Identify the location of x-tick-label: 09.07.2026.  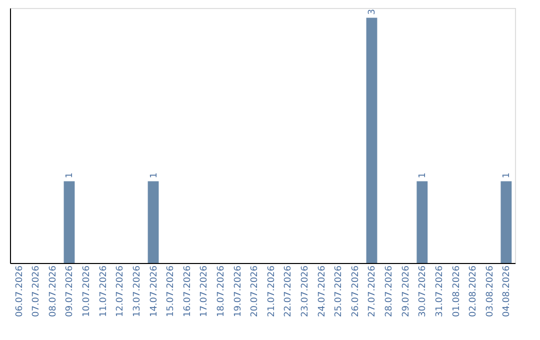
(70, 291).